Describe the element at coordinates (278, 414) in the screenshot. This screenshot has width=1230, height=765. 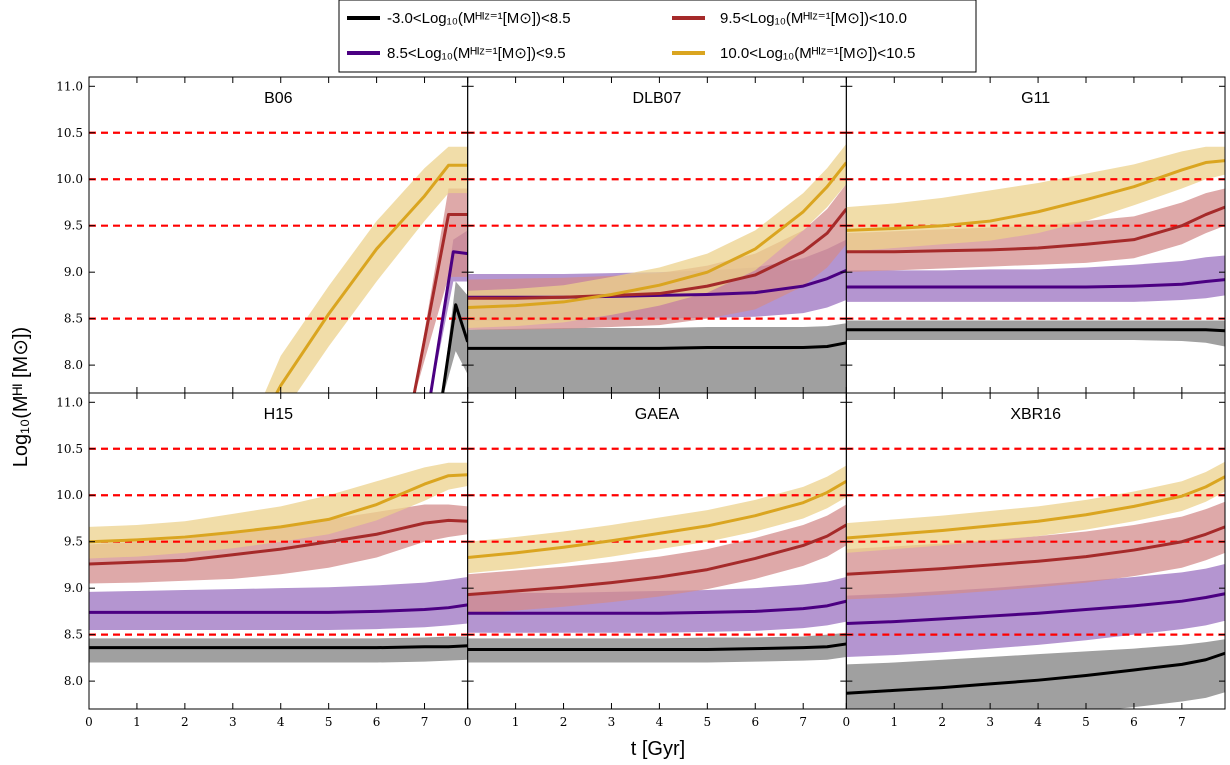
I see `panel-title: H15` at that location.